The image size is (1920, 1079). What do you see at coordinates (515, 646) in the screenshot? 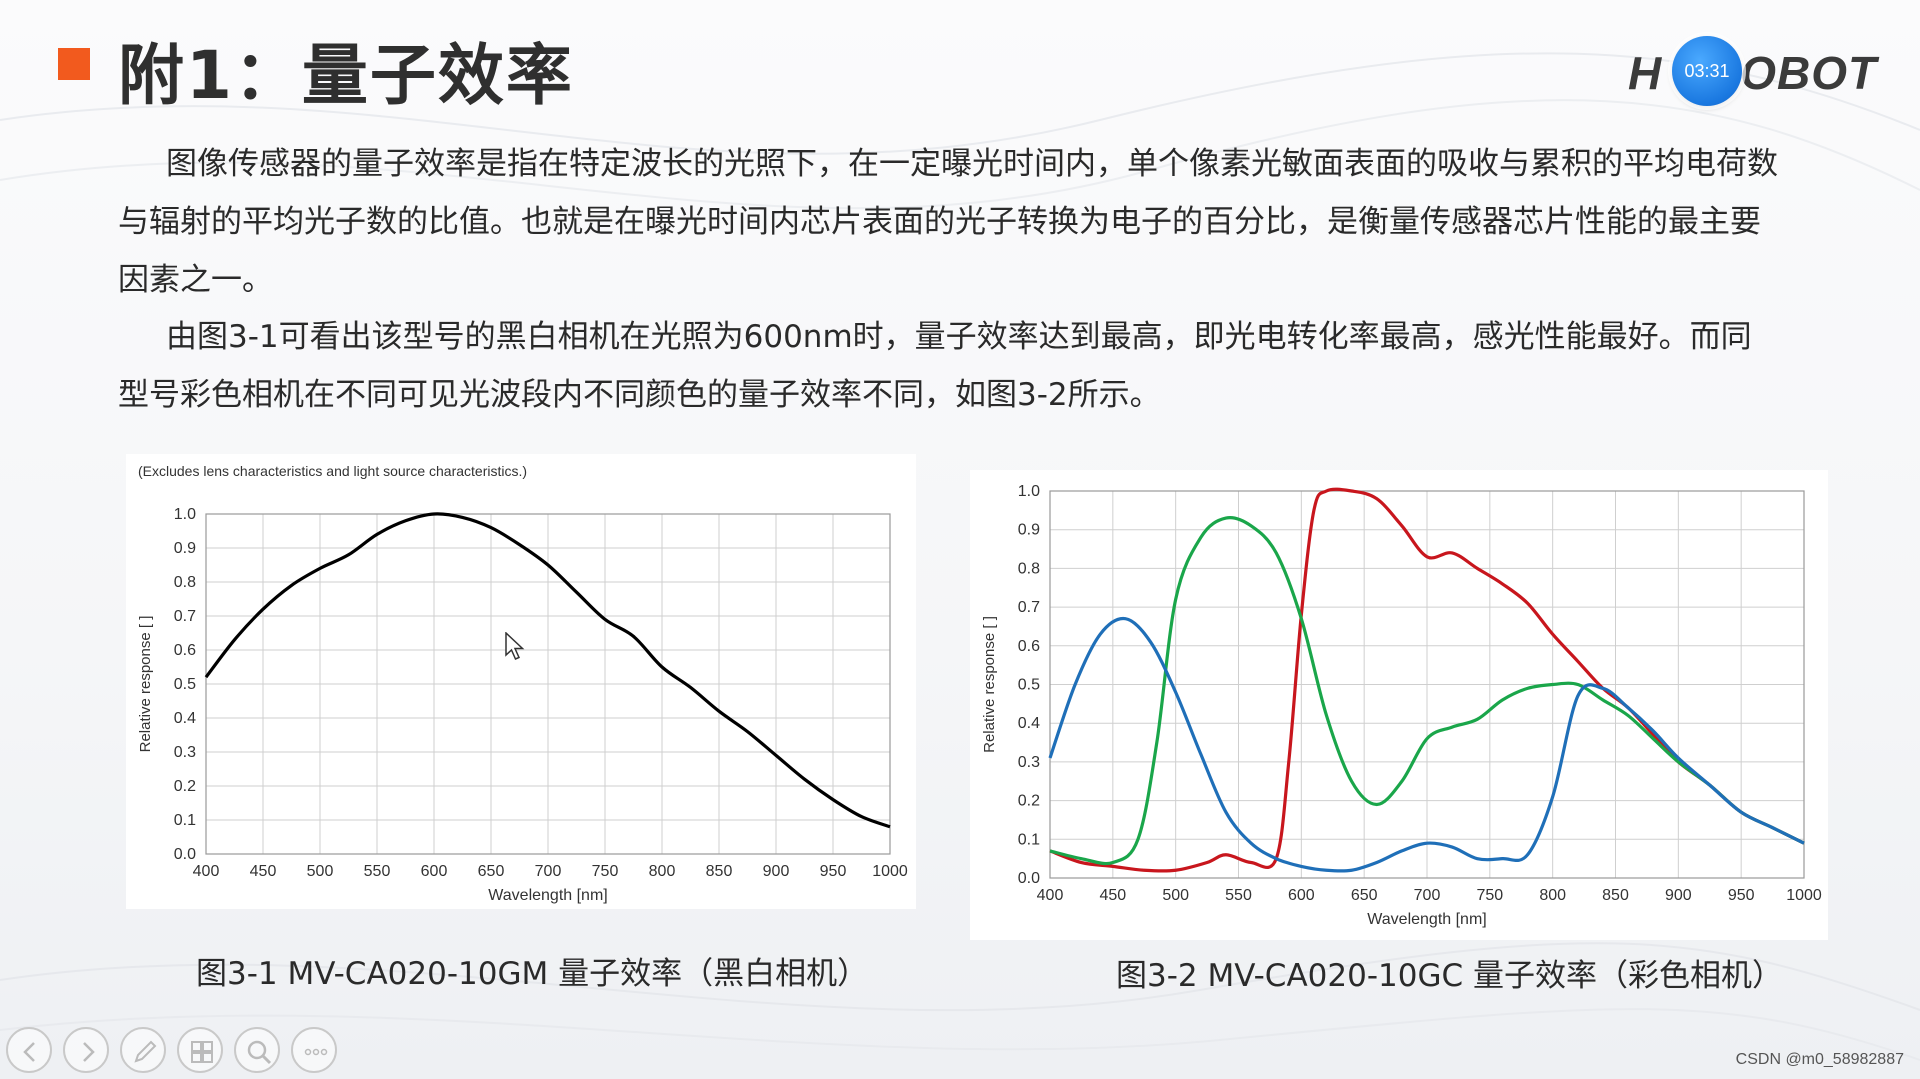
I see `mouse-cursor-icon` at bounding box center [515, 646].